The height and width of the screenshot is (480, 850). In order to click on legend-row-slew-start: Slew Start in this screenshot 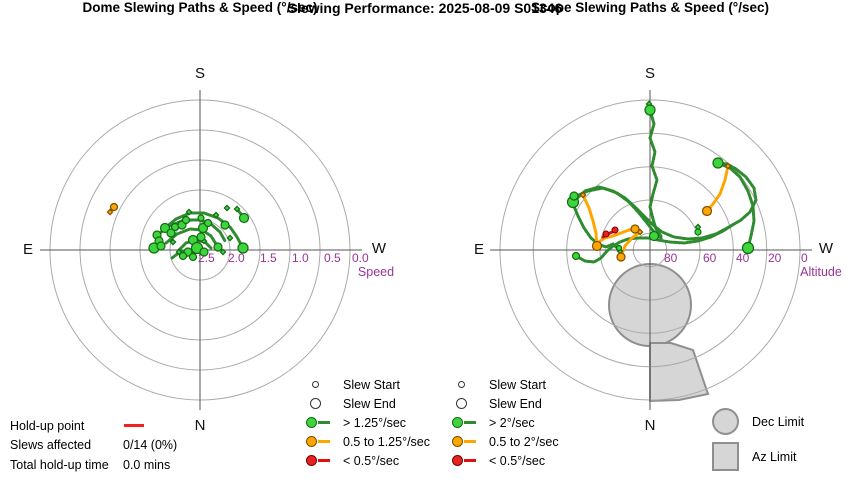, I will do `click(368, 384)`.